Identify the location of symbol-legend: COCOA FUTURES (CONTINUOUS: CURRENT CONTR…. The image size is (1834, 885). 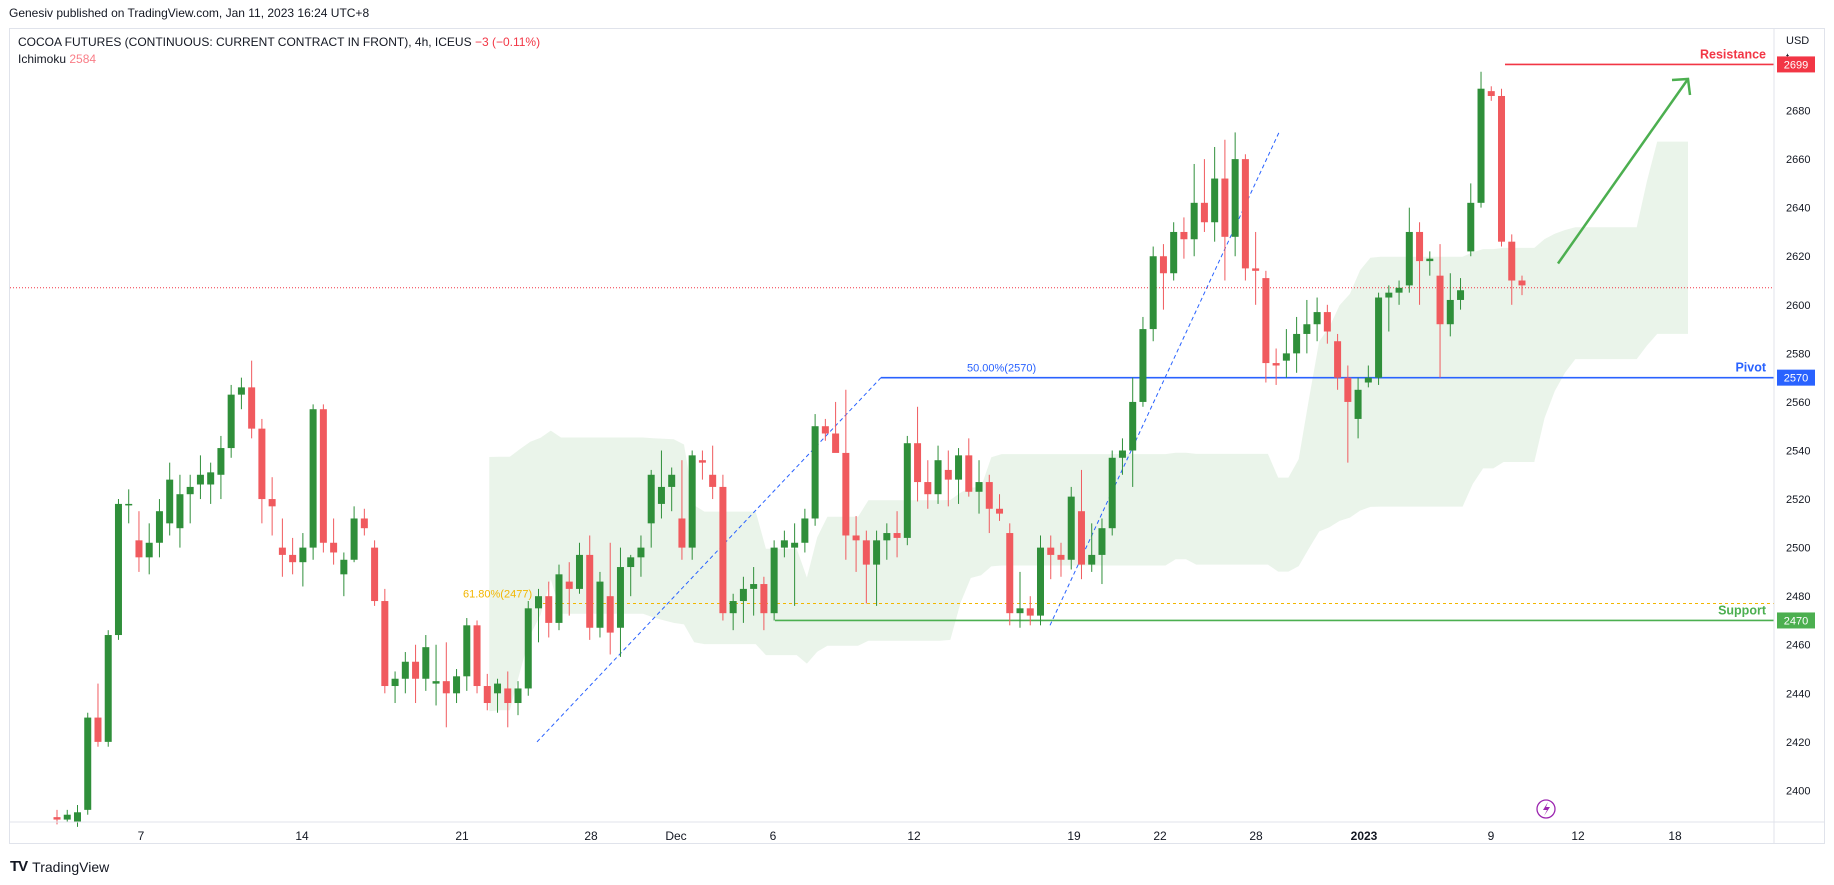
(279, 42).